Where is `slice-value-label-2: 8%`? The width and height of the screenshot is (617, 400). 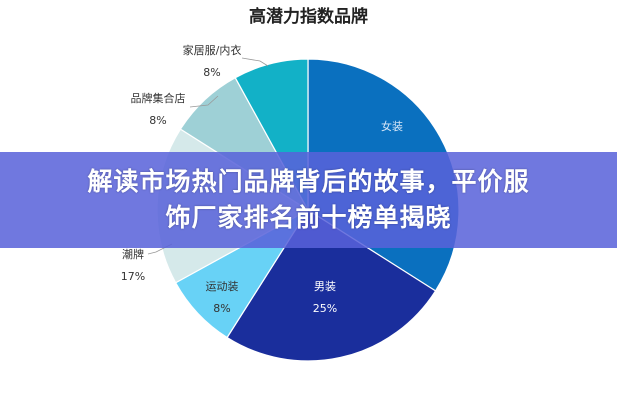 slice-value-label-2: 8% is located at coordinates (221, 308).